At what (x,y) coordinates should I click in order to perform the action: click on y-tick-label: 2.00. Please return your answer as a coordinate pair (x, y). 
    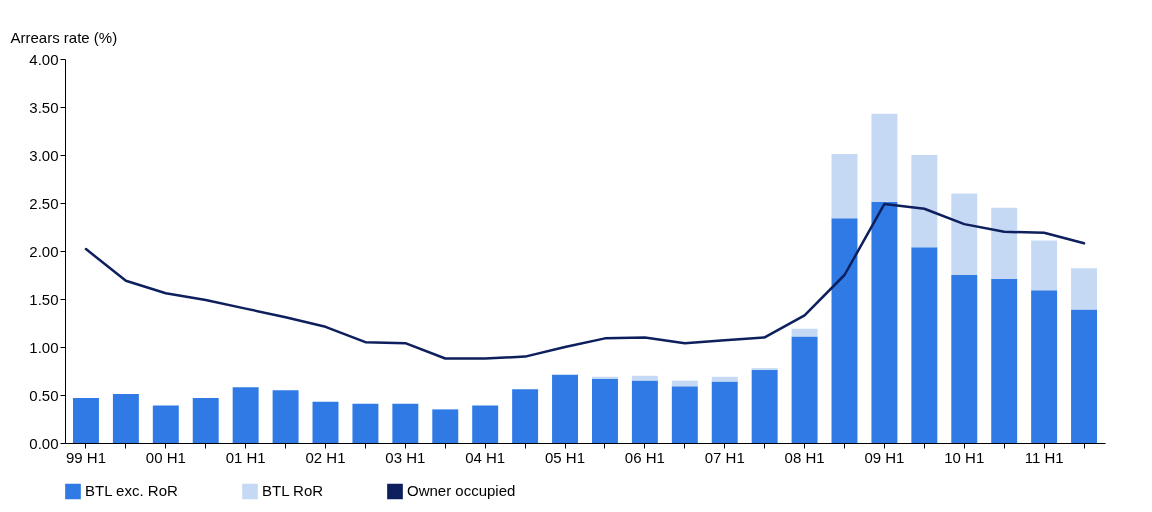
    Looking at the image, I should click on (44, 251).